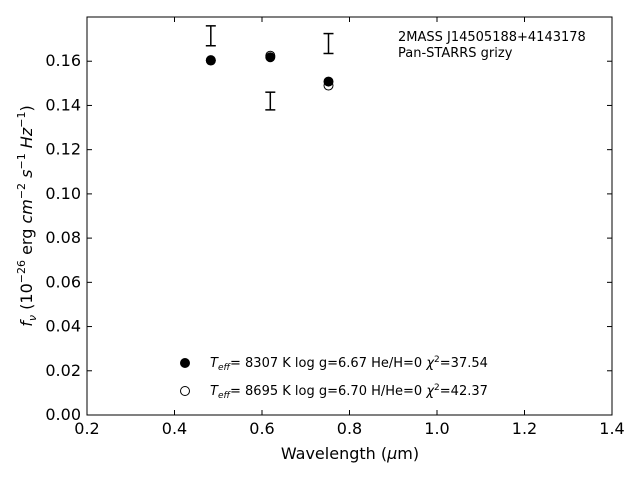 This screenshot has height=480, width=640. Describe the element at coordinates (86, 428) in the screenshot. I see `x-tick-label: 0.2` at that location.